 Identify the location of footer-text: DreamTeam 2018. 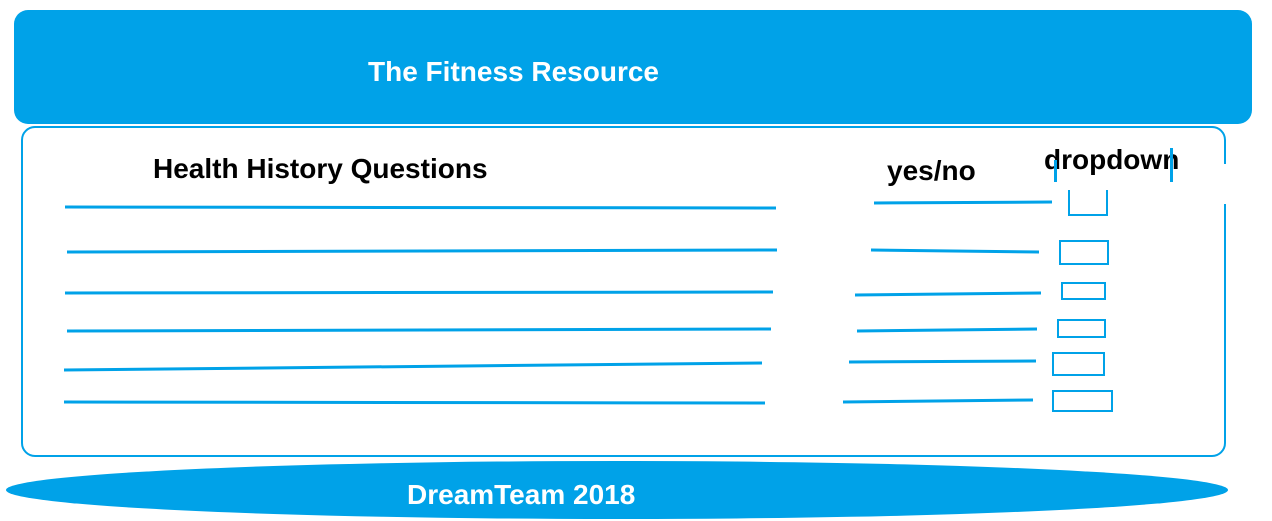
(521, 494).